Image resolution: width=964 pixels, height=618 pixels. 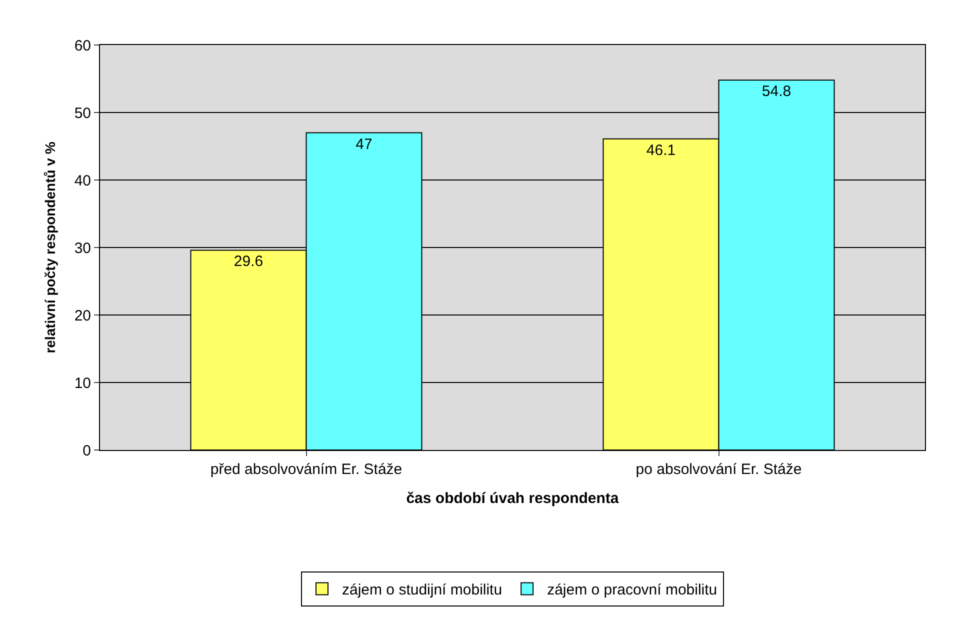 What do you see at coordinates (632, 590) in the screenshot?
I see `legend-label: zájem o pracovní mobilitu` at bounding box center [632, 590].